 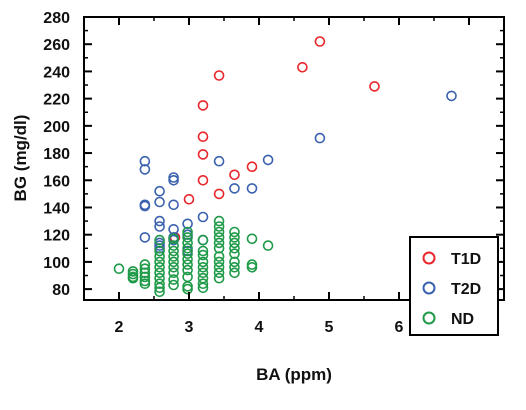 What do you see at coordinates (56, 208) in the screenshot?
I see `y-tick-label: 140` at bounding box center [56, 208].